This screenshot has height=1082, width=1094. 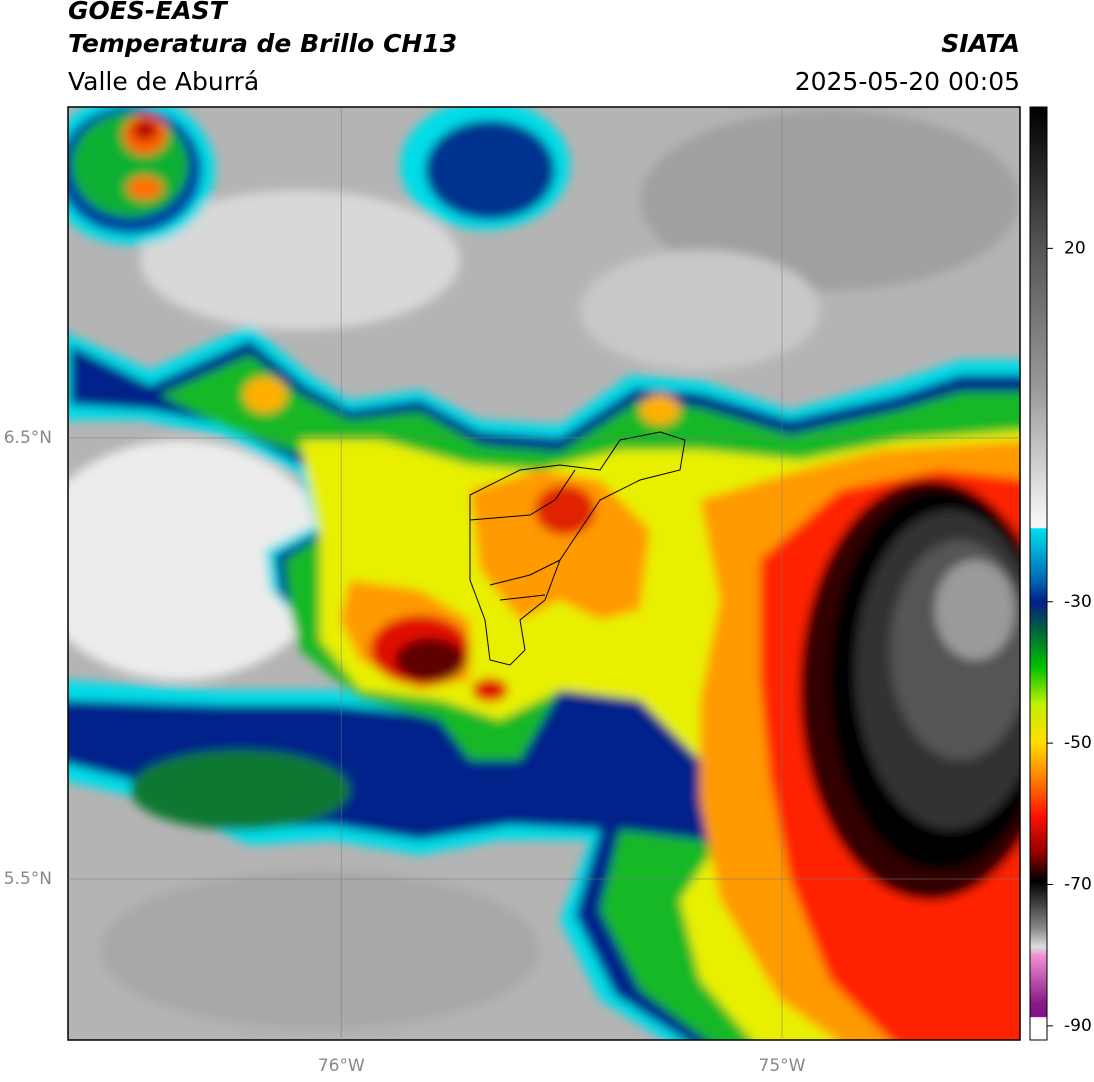 What do you see at coordinates (1078, 1026) in the screenshot?
I see `colorbar-tick-label: -90` at bounding box center [1078, 1026].